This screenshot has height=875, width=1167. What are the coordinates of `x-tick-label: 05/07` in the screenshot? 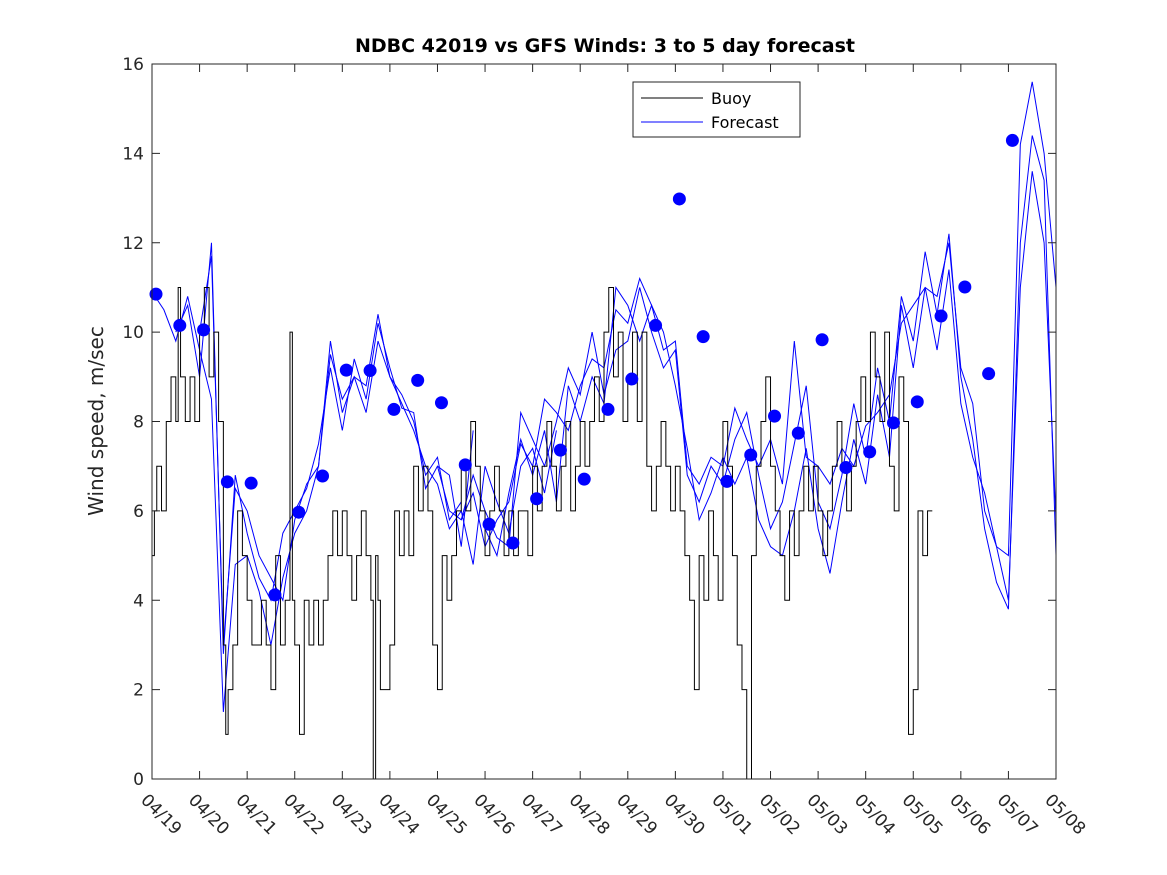 It's located at (1017, 814).